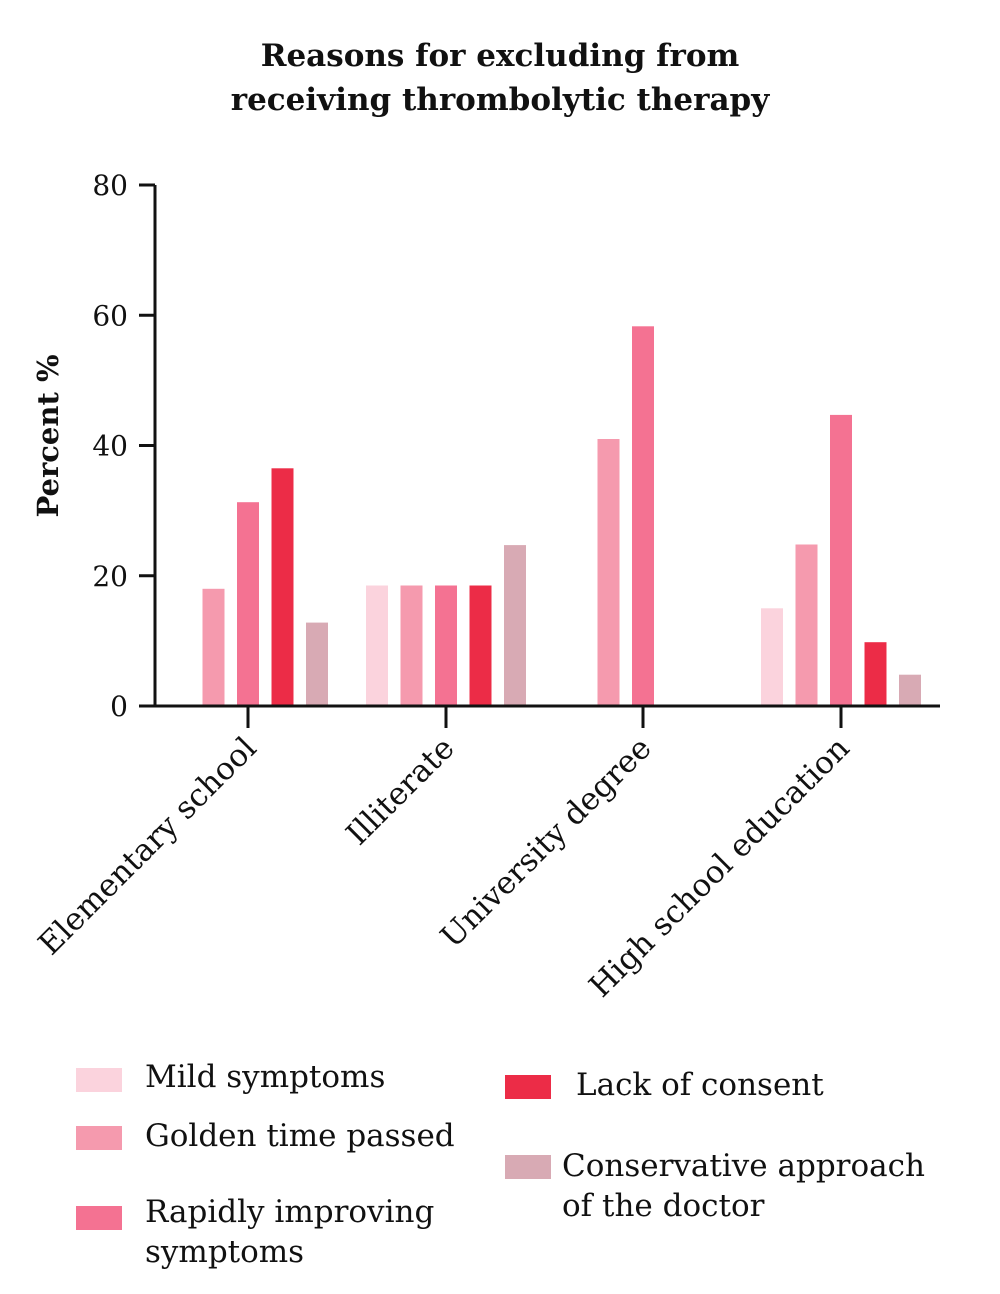 This screenshot has height=1294, width=1000. I want to click on x-tick-label-university-degree: University degree, so click(546, 842).